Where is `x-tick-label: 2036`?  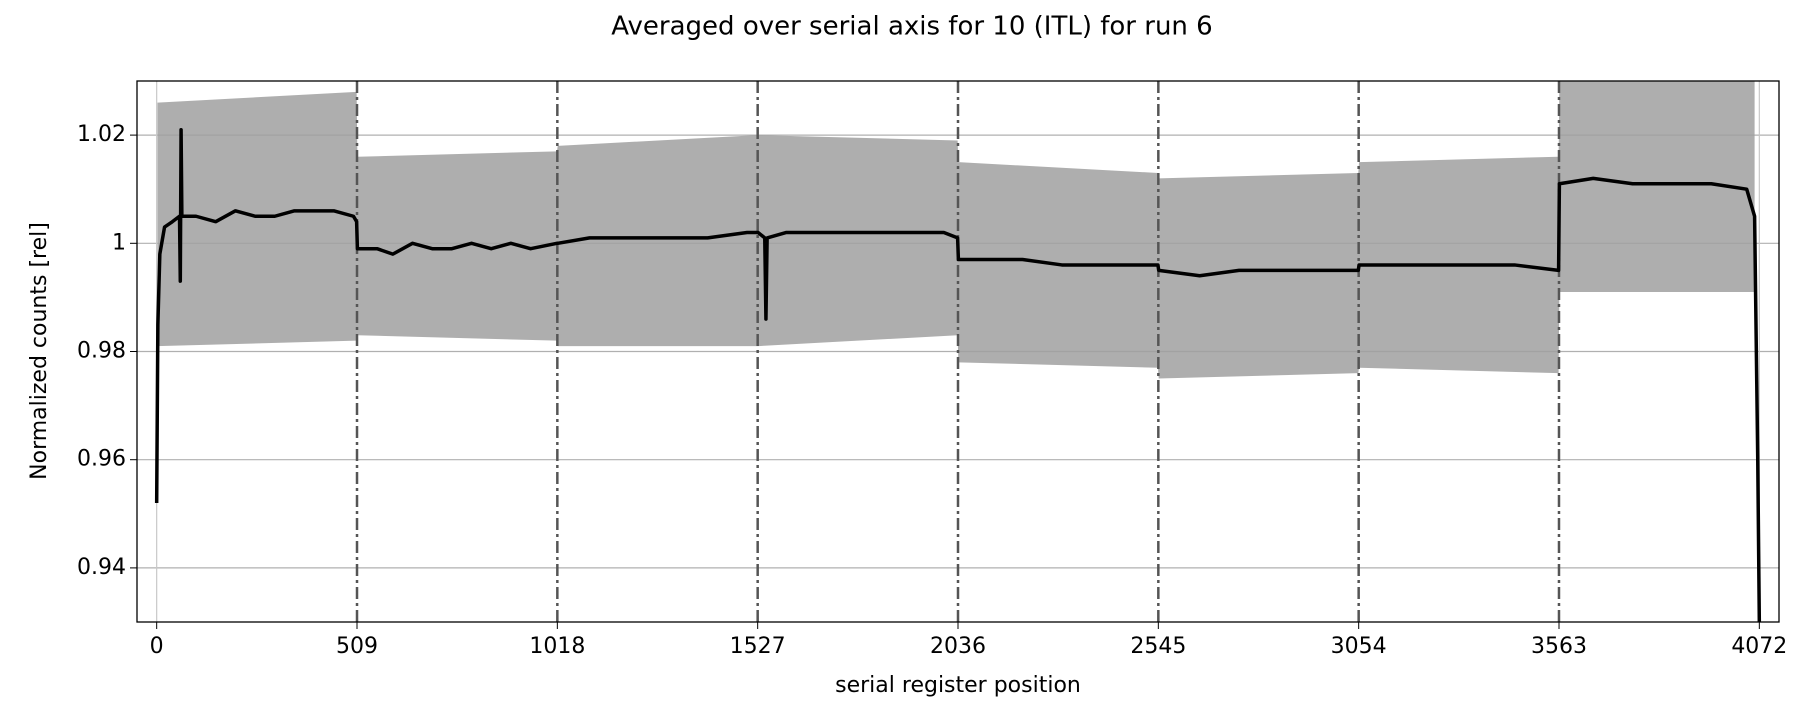
x-tick-label: 2036 is located at coordinates (958, 646).